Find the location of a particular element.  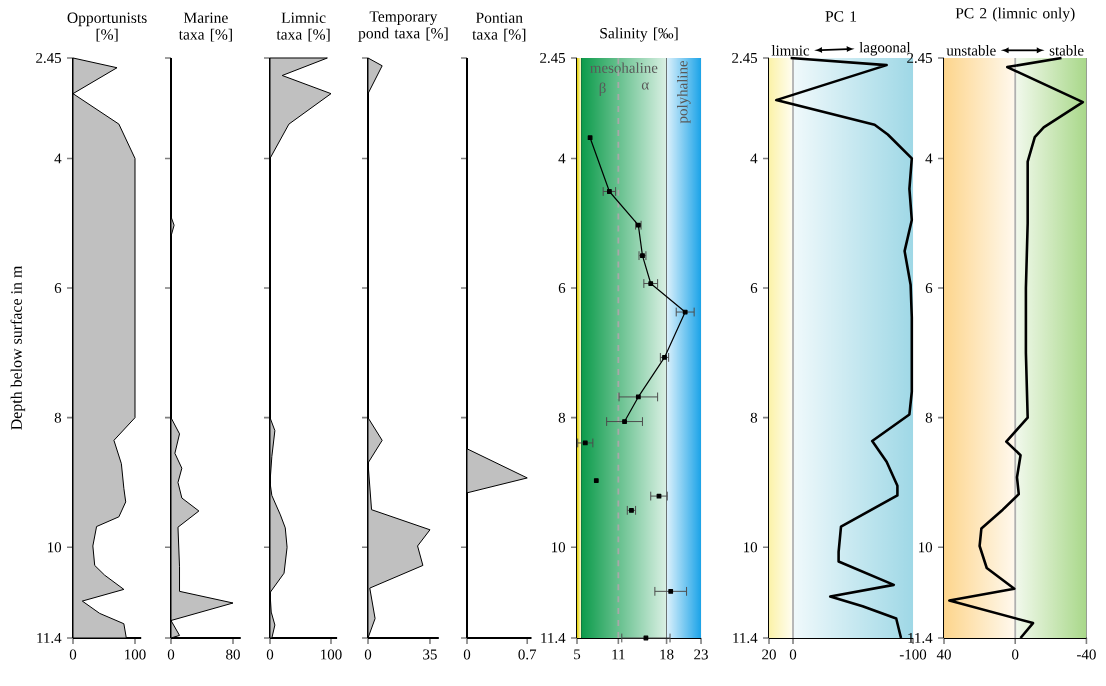

text: limnic is located at coordinates (790, 50).